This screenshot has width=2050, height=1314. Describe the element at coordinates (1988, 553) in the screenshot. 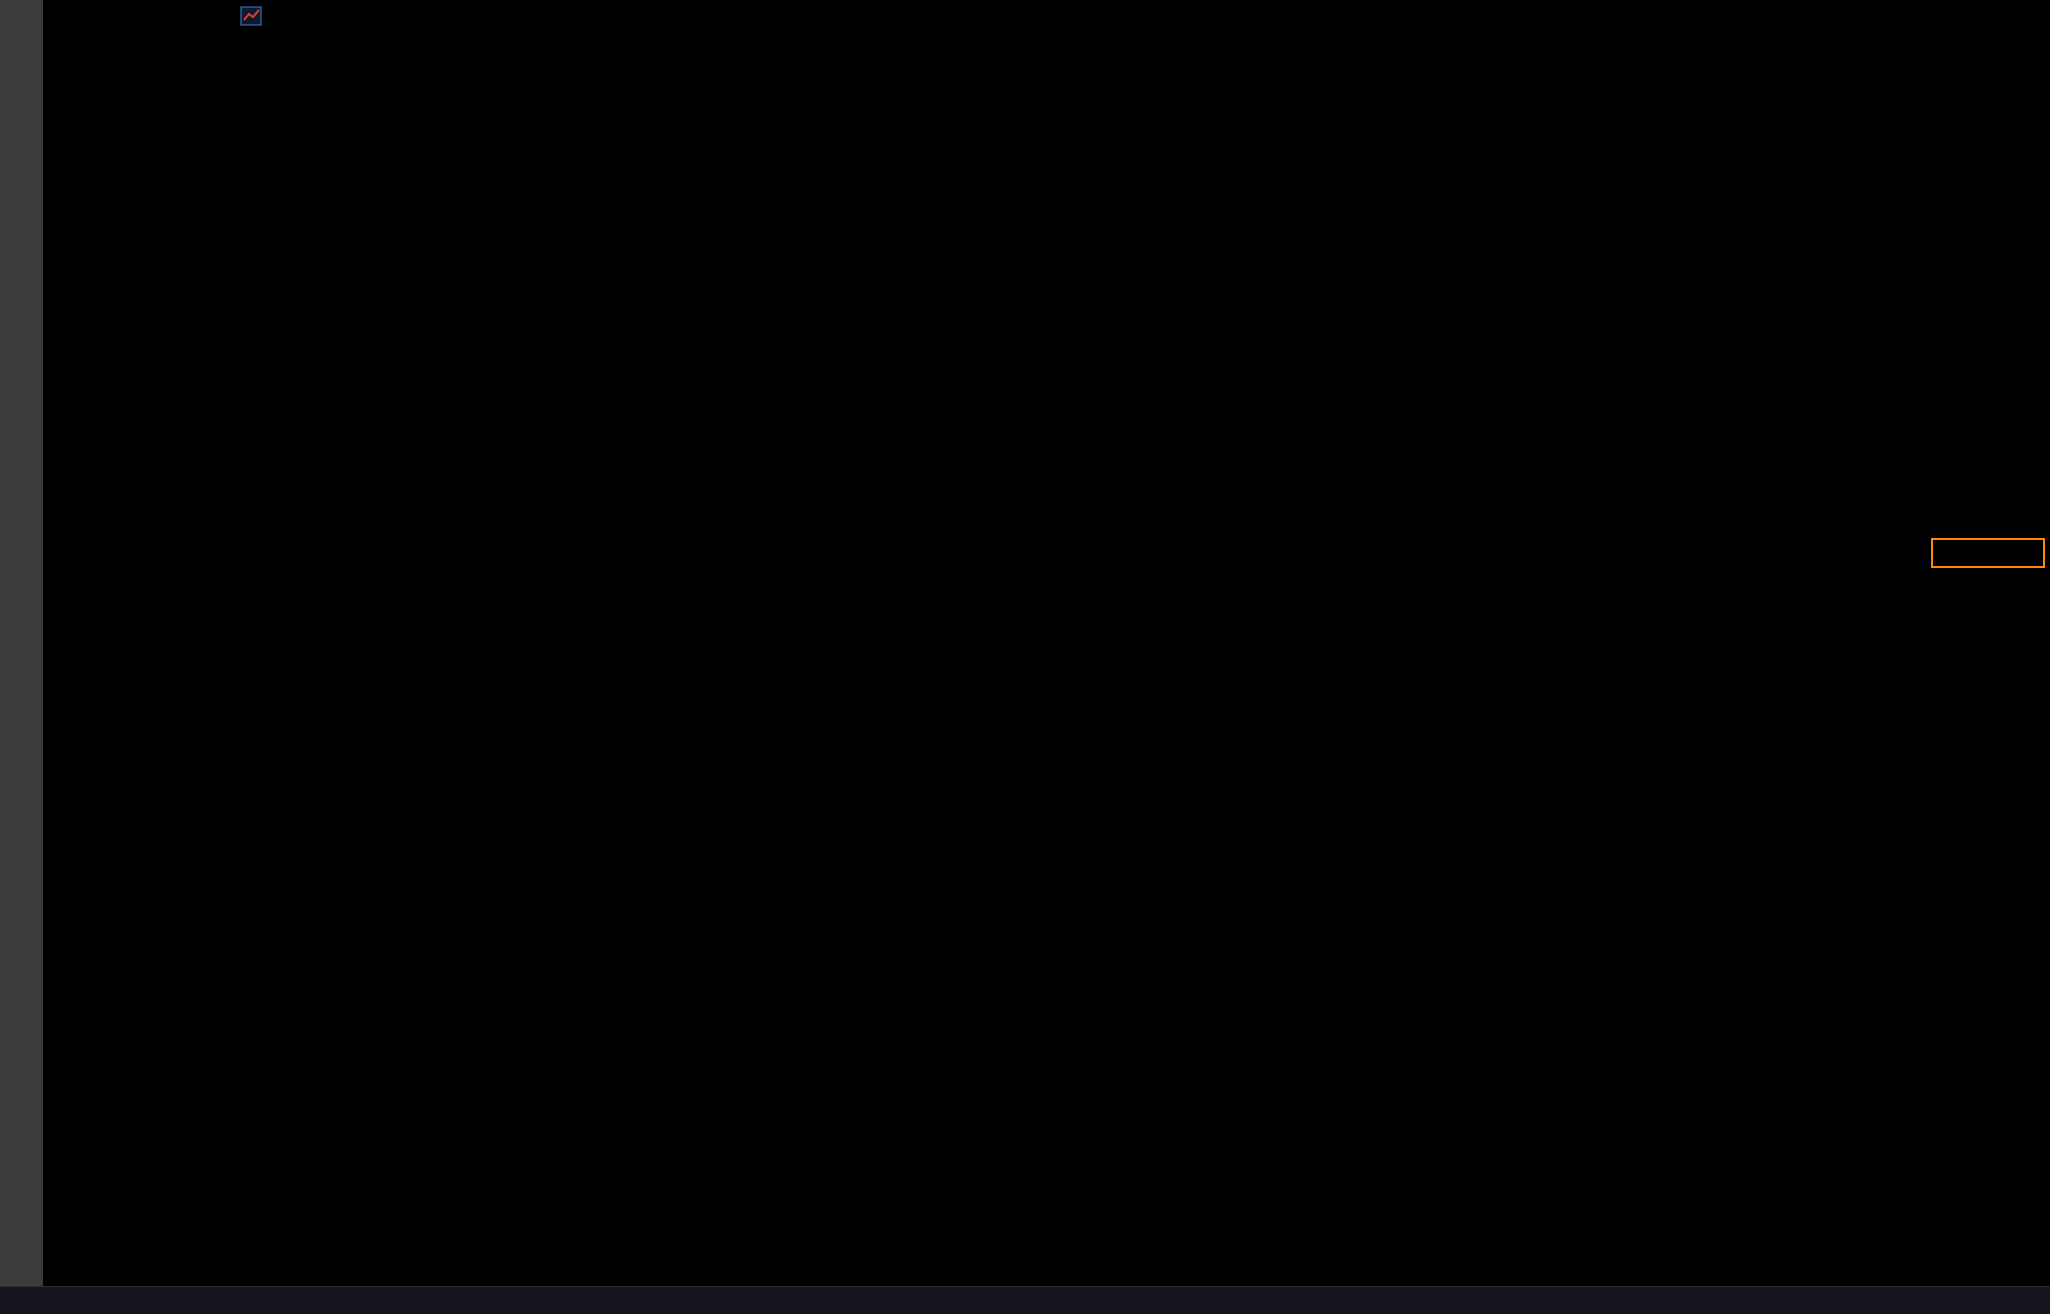

I see `last-price-box` at that location.